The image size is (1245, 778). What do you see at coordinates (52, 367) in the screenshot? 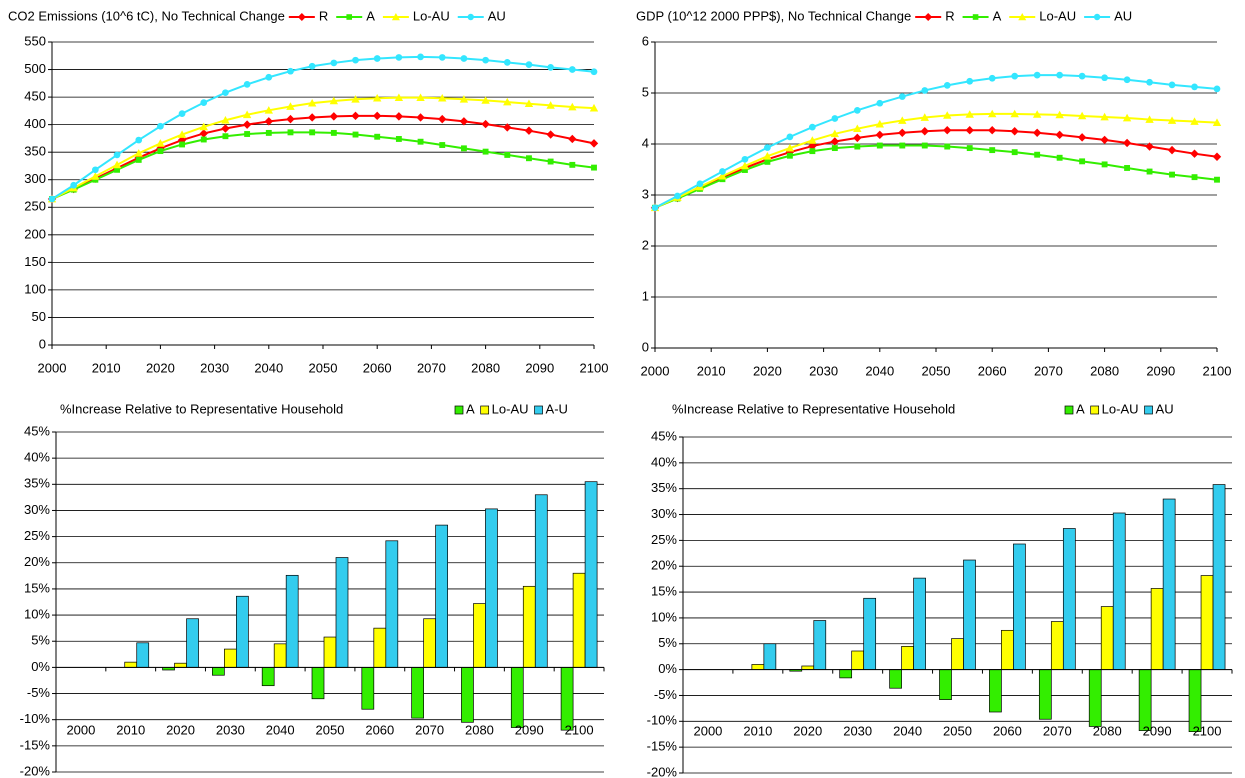
I see `x-tick-label: 2000` at bounding box center [52, 367].